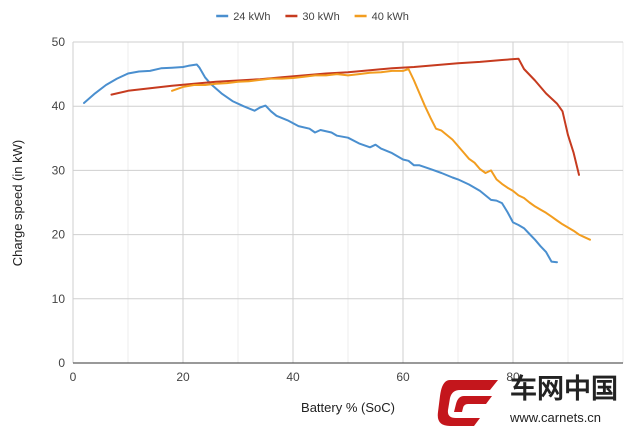 This screenshot has width=640, height=432. What do you see at coordinates (513, 377) in the screenshot?
I see `x-tick-label: 80` at bounding box center [513, 377].